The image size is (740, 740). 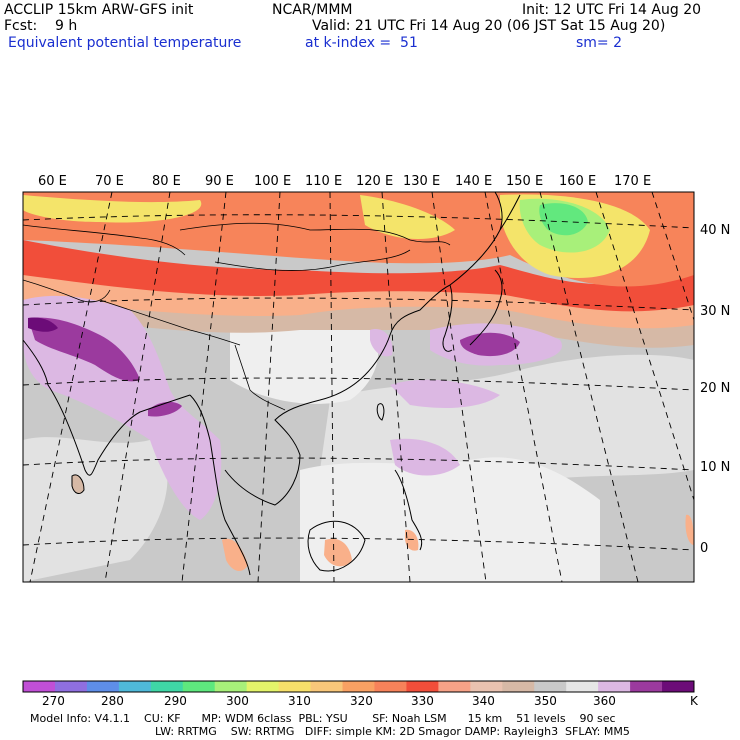 I want to click on colorbar-tick-label: 280, so click(x=112, y=701).